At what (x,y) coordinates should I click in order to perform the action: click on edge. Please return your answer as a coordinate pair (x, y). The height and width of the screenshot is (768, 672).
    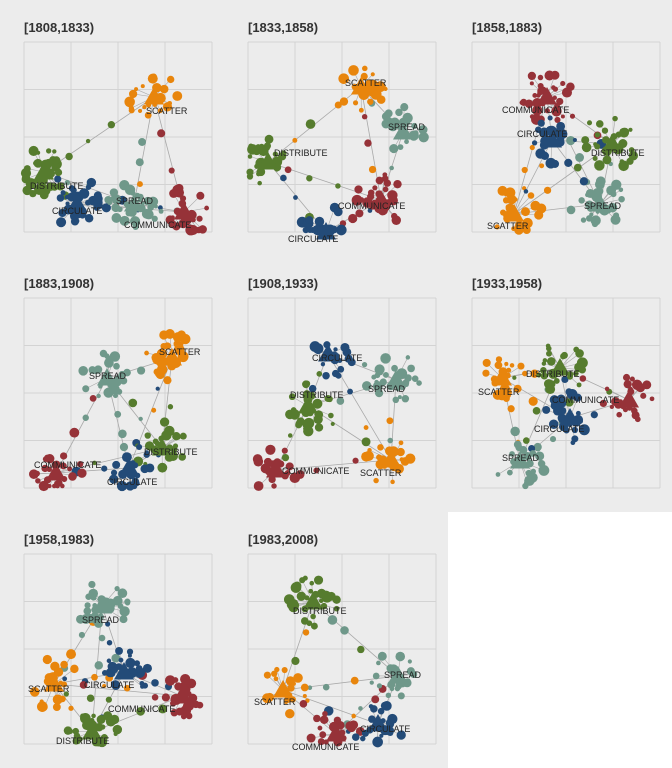
    Looking at the image, I should click on (99, 134).